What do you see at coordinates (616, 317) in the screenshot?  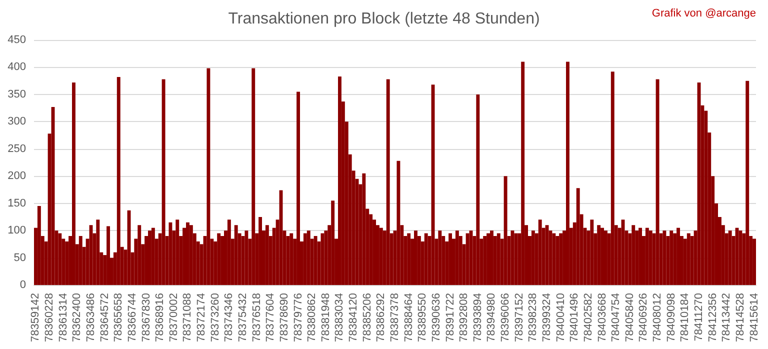 I see `x-tick-label: 78404754` at bounding box center [616, 317].